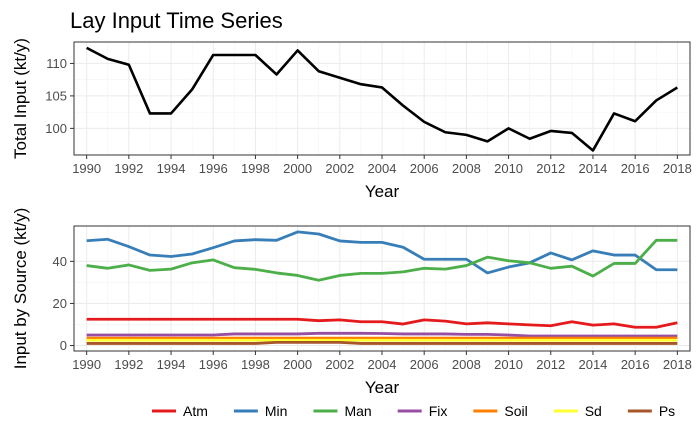 Image resolution: width=700 pixels, height=432 pixels. I want to click on y-axis-title: Input by Source (kt/y), so click(20, 289).